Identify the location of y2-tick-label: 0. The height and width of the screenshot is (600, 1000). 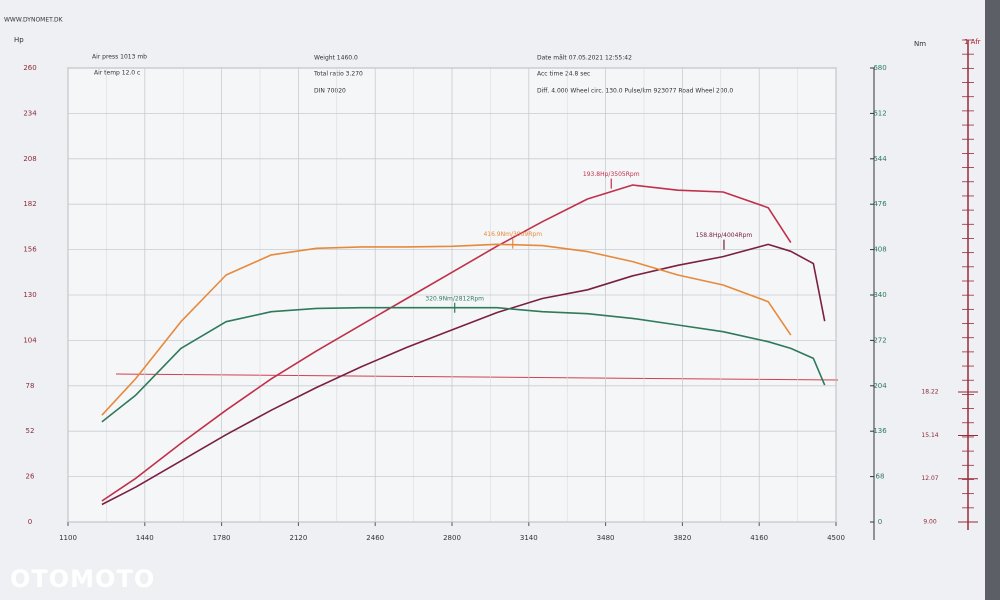
(880, 522).